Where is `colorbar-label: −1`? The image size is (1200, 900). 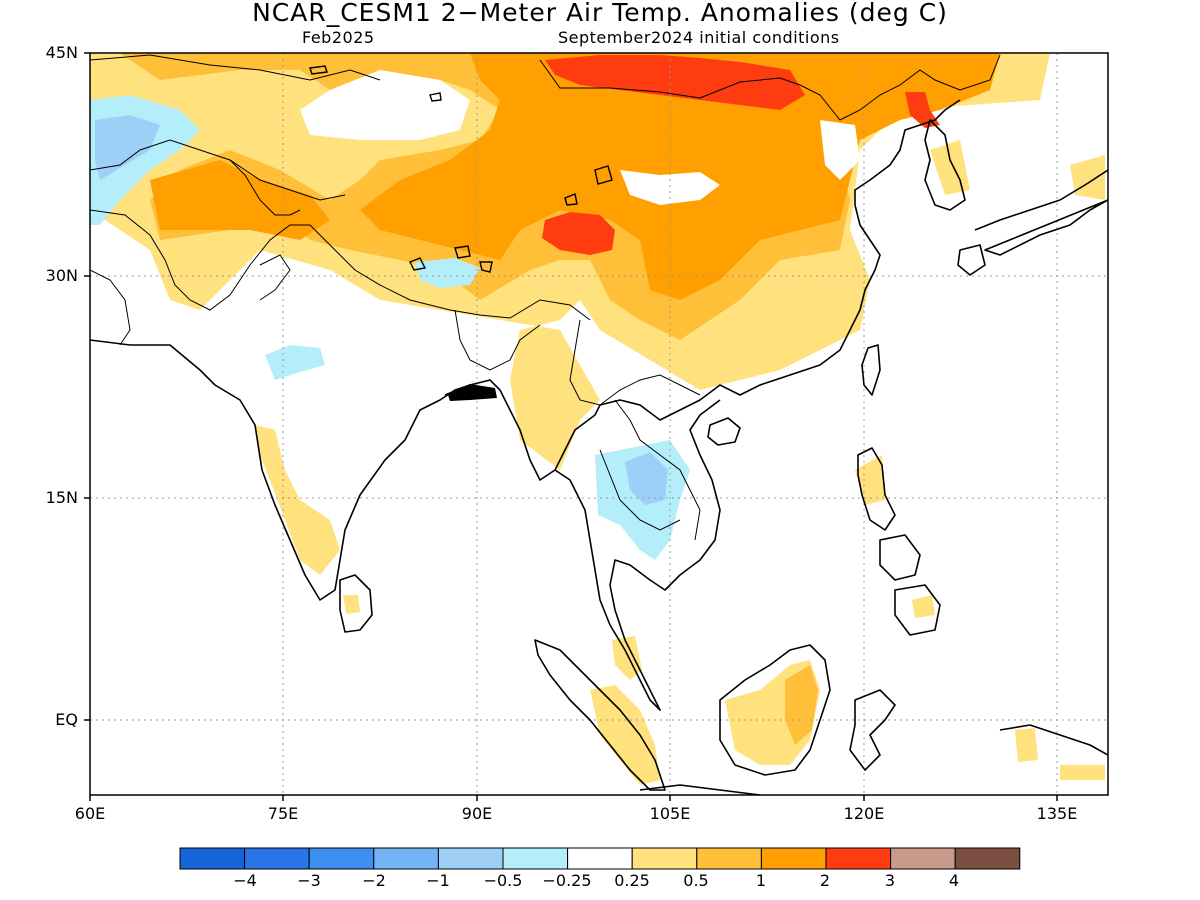 colorbar-label: −1 is located at coordinates (438, 880).